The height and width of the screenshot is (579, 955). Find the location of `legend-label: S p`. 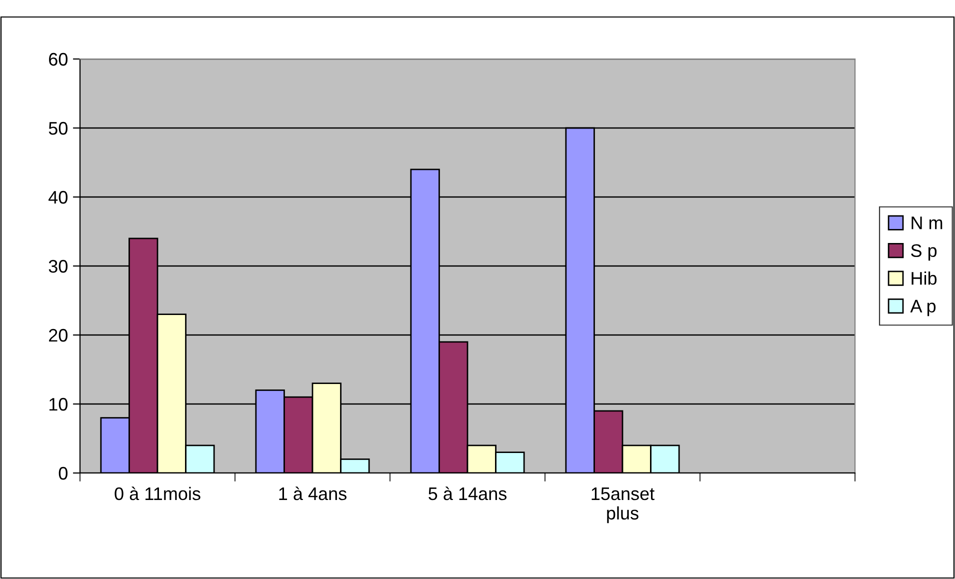

legend-label: S p is located at coordinates (924, 252).